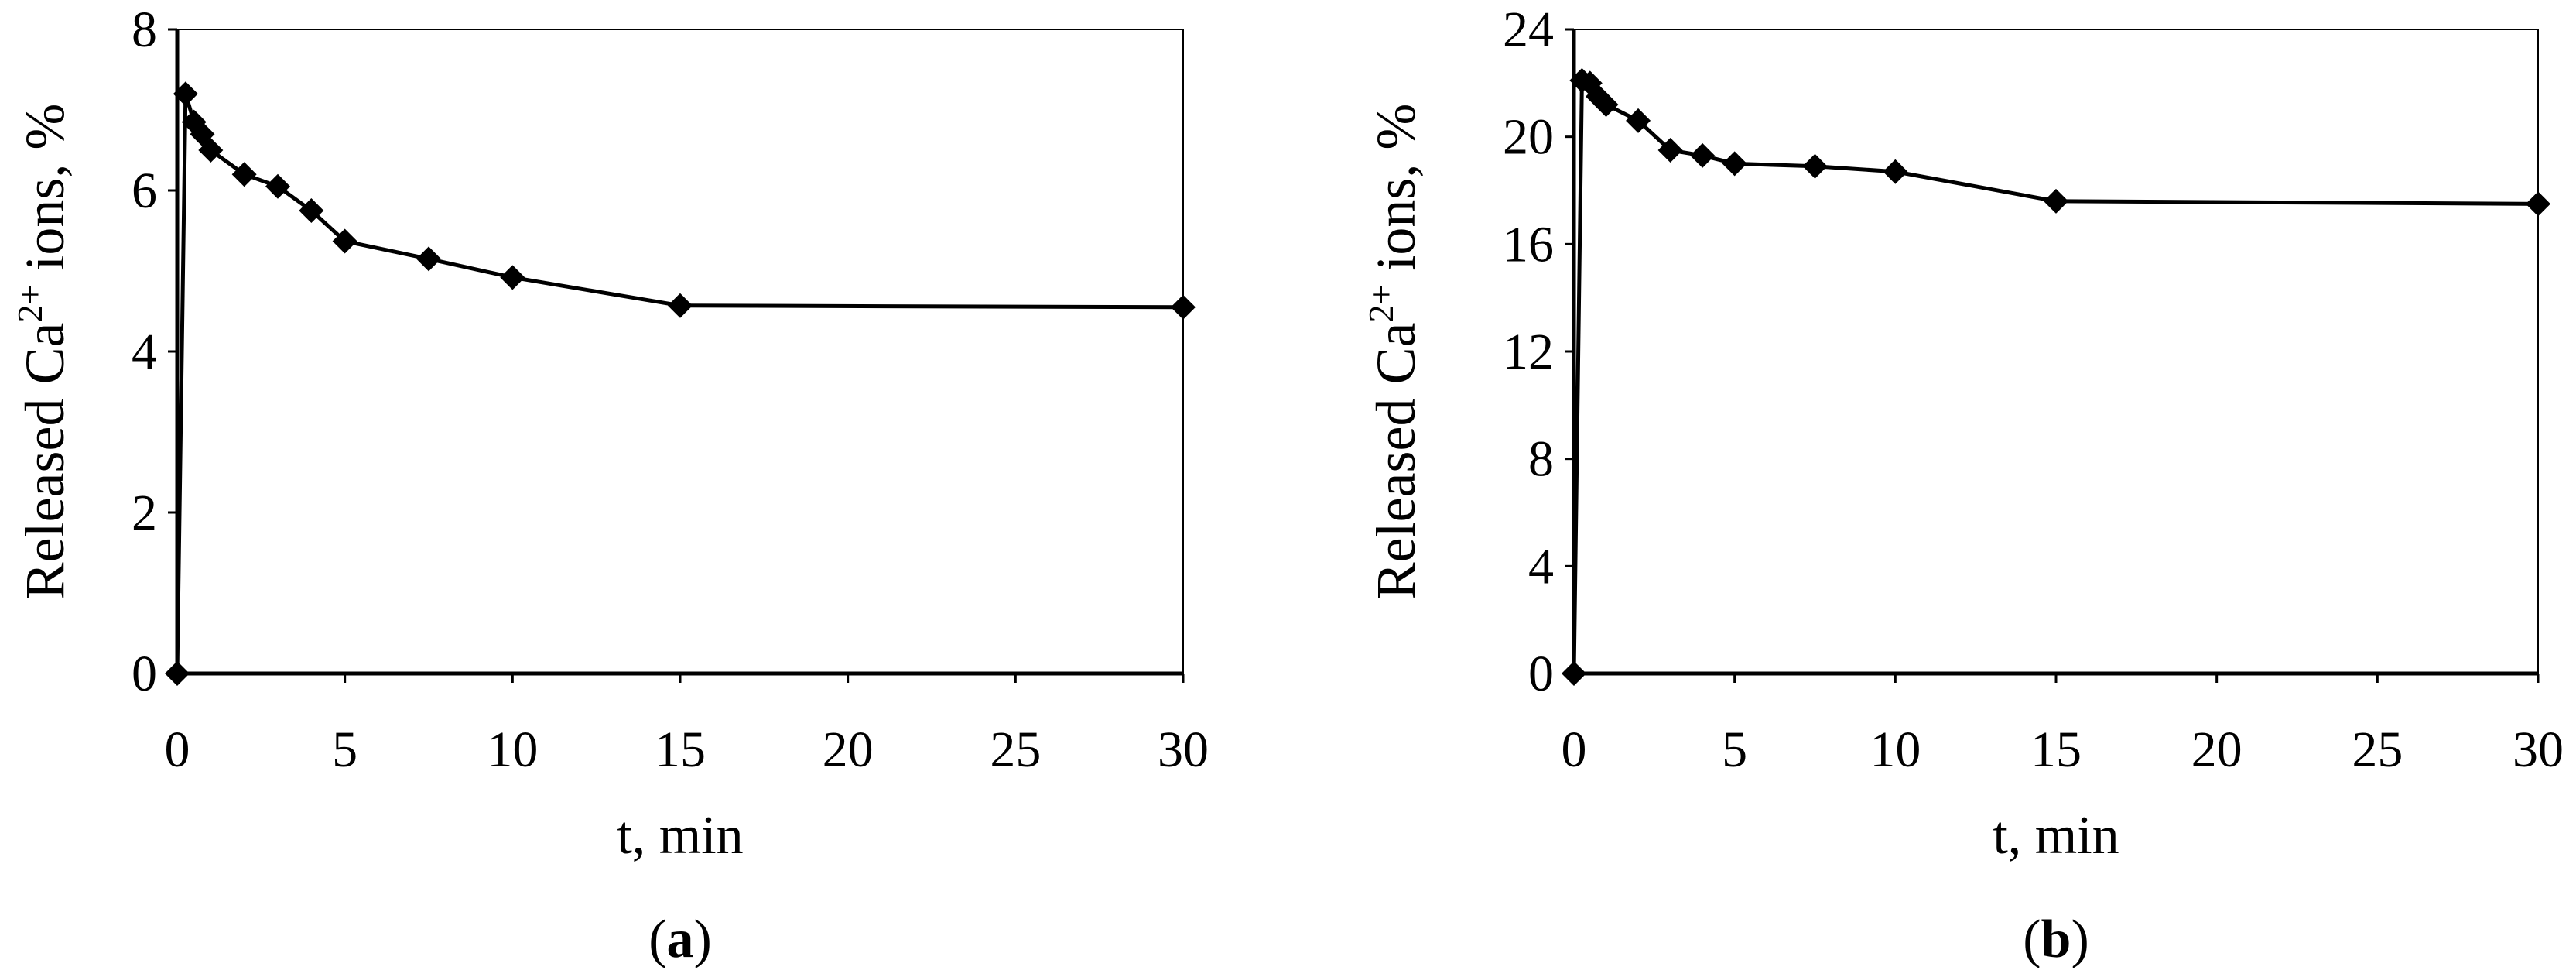 The image size is (2576, 977). I want to click on caption-part: b, so click(2056, 939).